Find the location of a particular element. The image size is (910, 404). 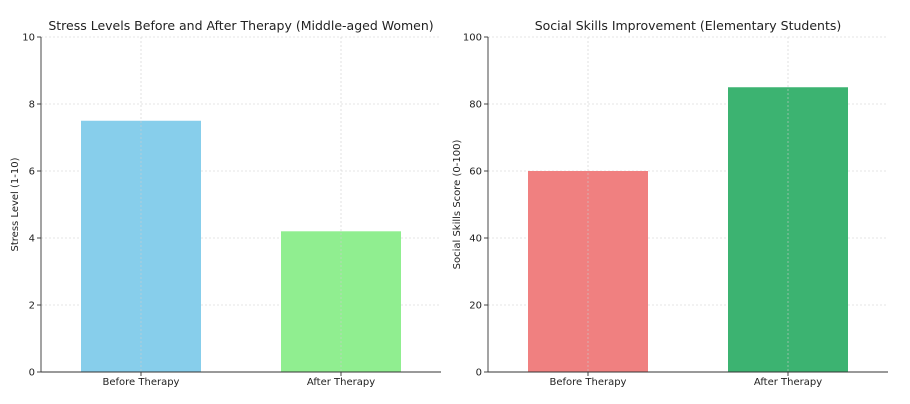

y-tick-label: 2 is located at coordinates (32, 306).